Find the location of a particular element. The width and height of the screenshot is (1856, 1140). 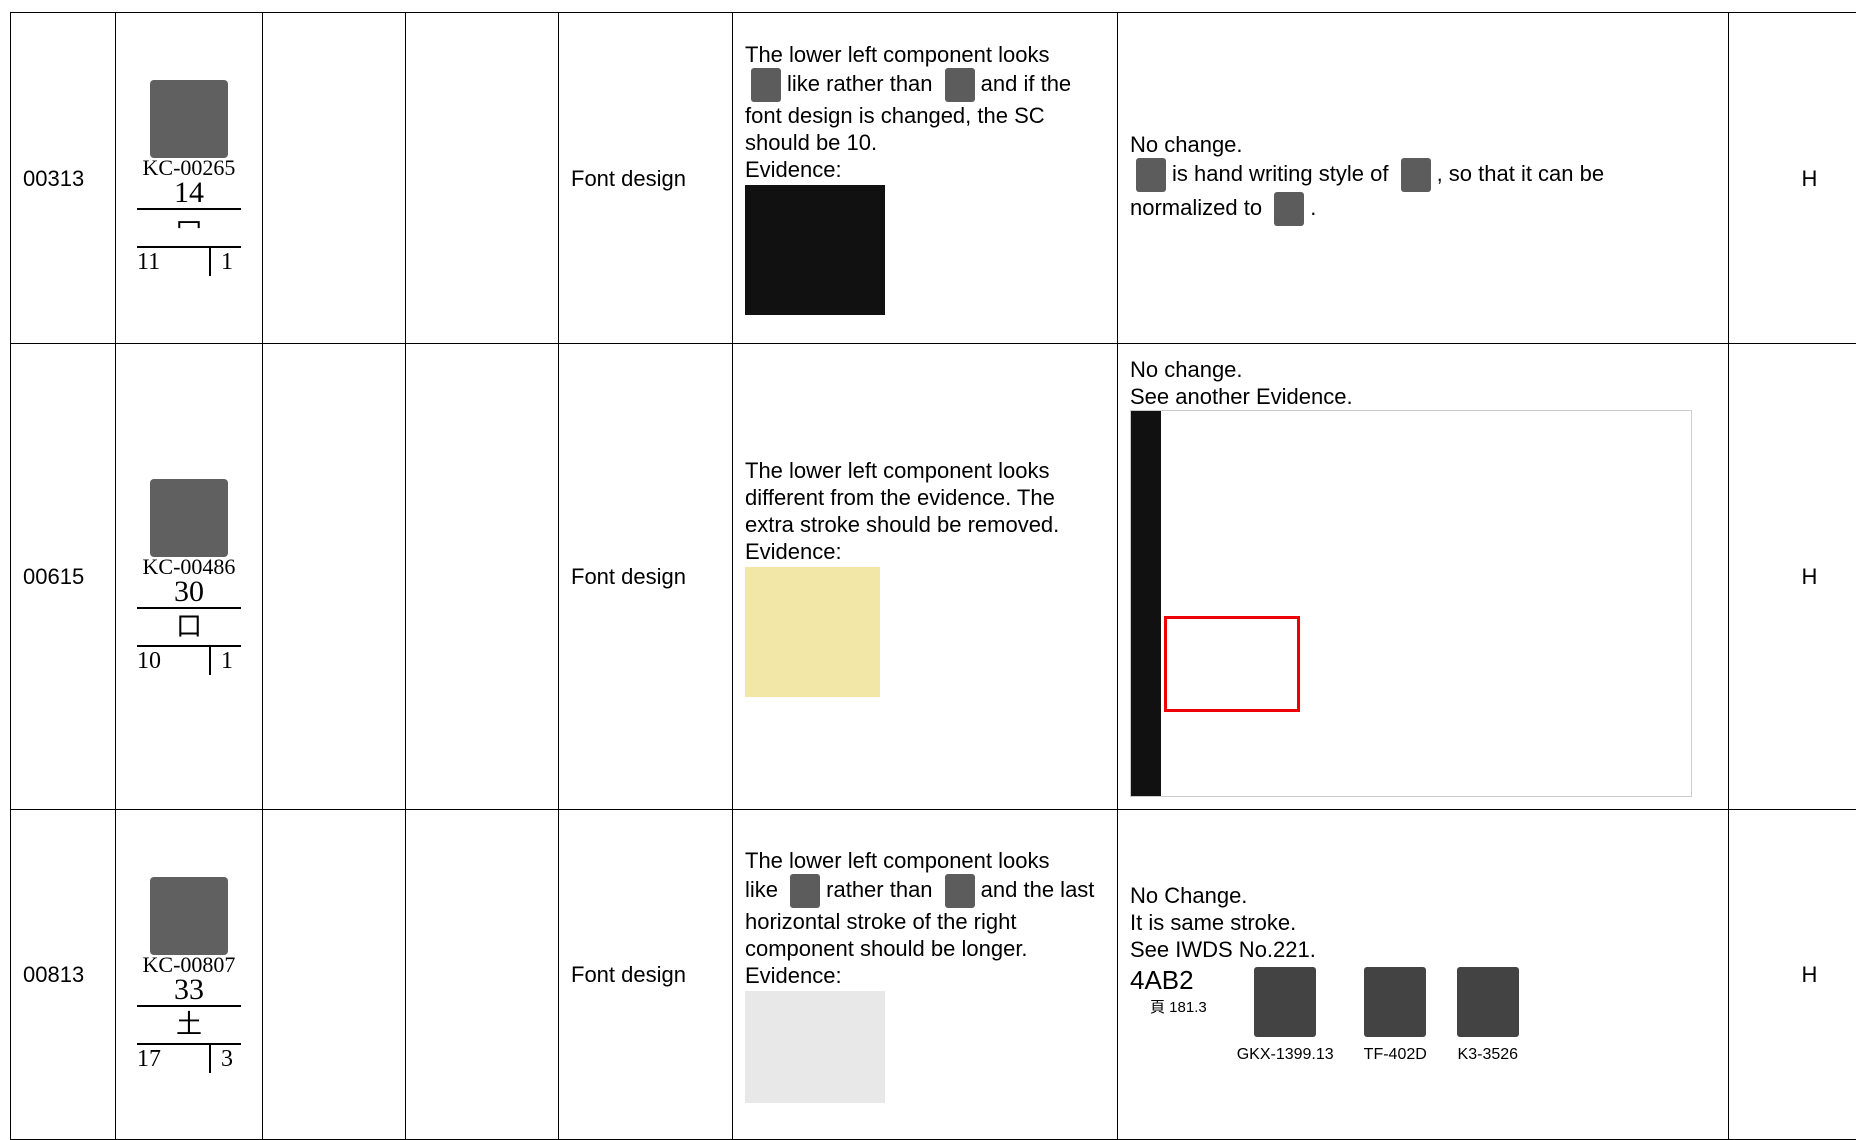

radical-number: 17 is located at coordinates (149, 1059).